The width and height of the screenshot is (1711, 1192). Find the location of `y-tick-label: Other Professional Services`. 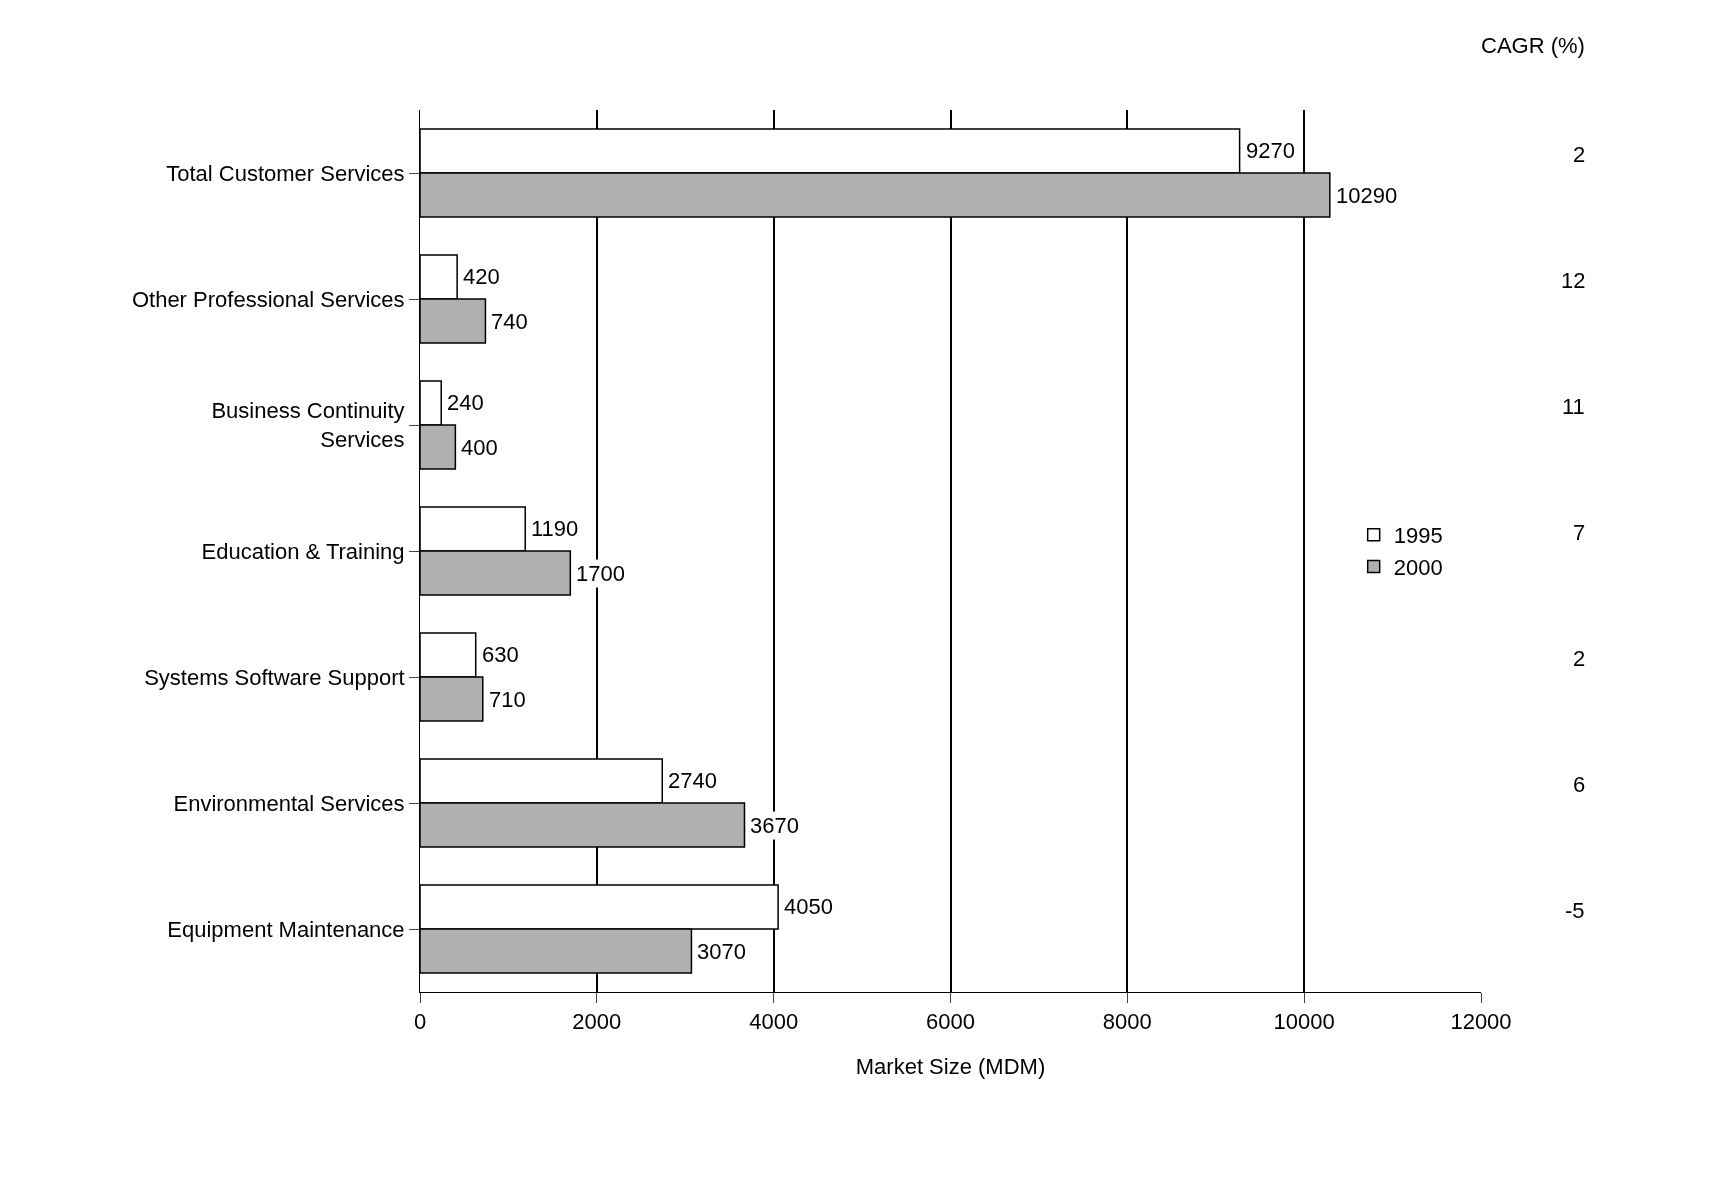

y-tick-label: Other Professional Services is located at coordinates (268, 299).